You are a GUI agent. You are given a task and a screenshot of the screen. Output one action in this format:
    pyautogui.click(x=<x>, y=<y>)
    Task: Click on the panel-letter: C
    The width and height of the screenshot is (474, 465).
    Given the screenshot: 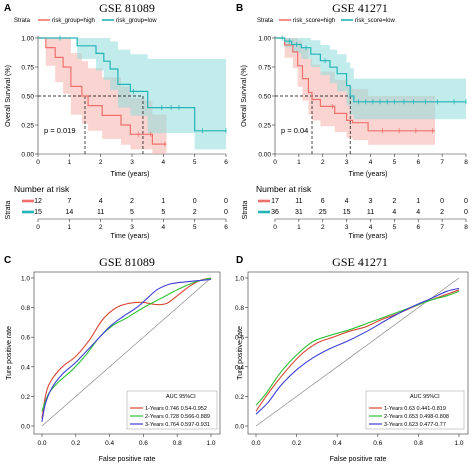 What is the action you would take?
    pyautogui.click(x=7, y=260)
    